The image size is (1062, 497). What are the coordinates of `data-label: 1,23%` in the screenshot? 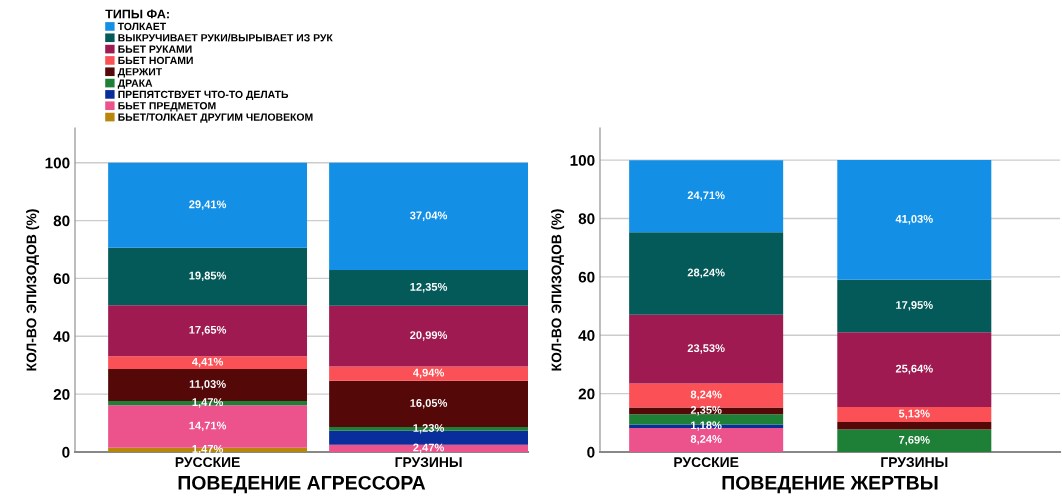 It's located at (429, 429).